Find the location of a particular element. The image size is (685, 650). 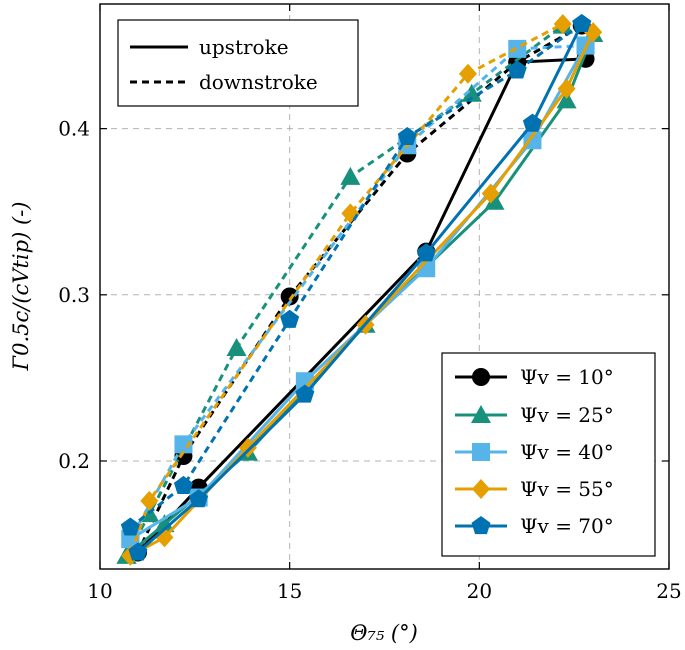

style-legend: upstroke downstroke is located at coordinates (238, 63).